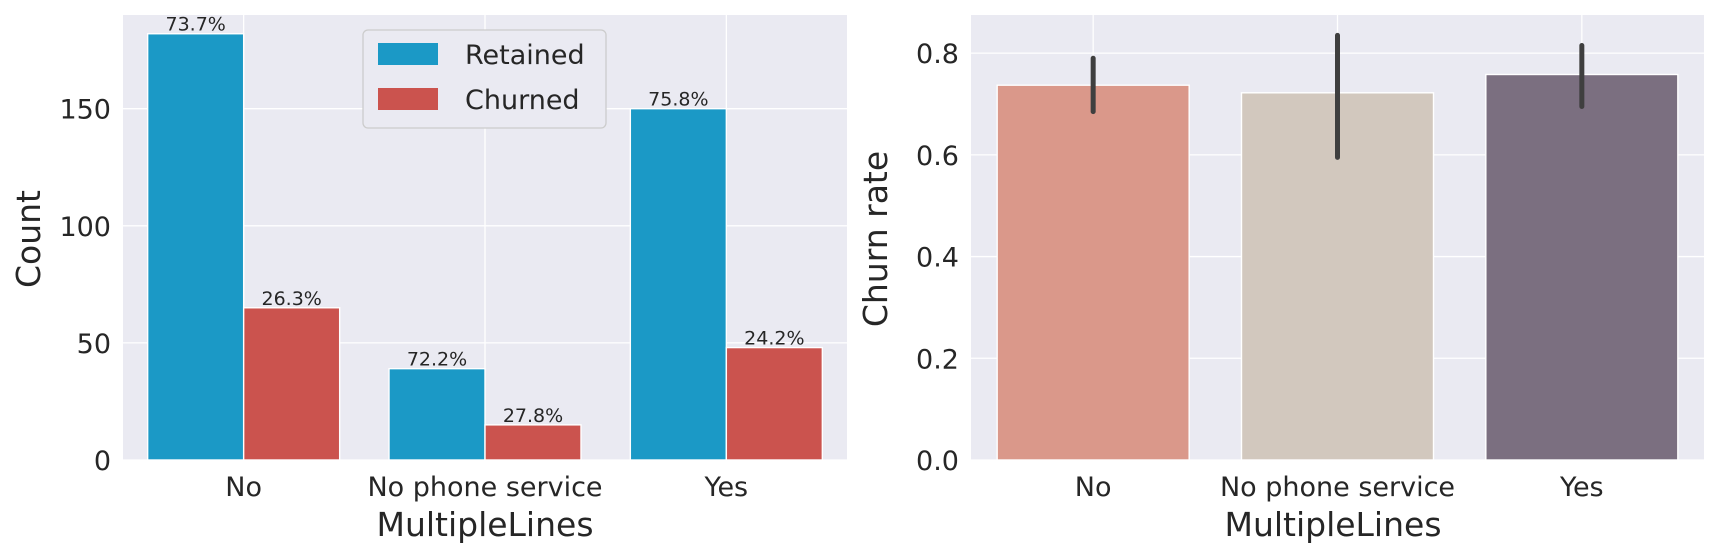  What do you see at coordinates (937, 156) in the screenshot?
I see `churn-rate-y-tick-label: 0.6` at bounding box center [937, 156].